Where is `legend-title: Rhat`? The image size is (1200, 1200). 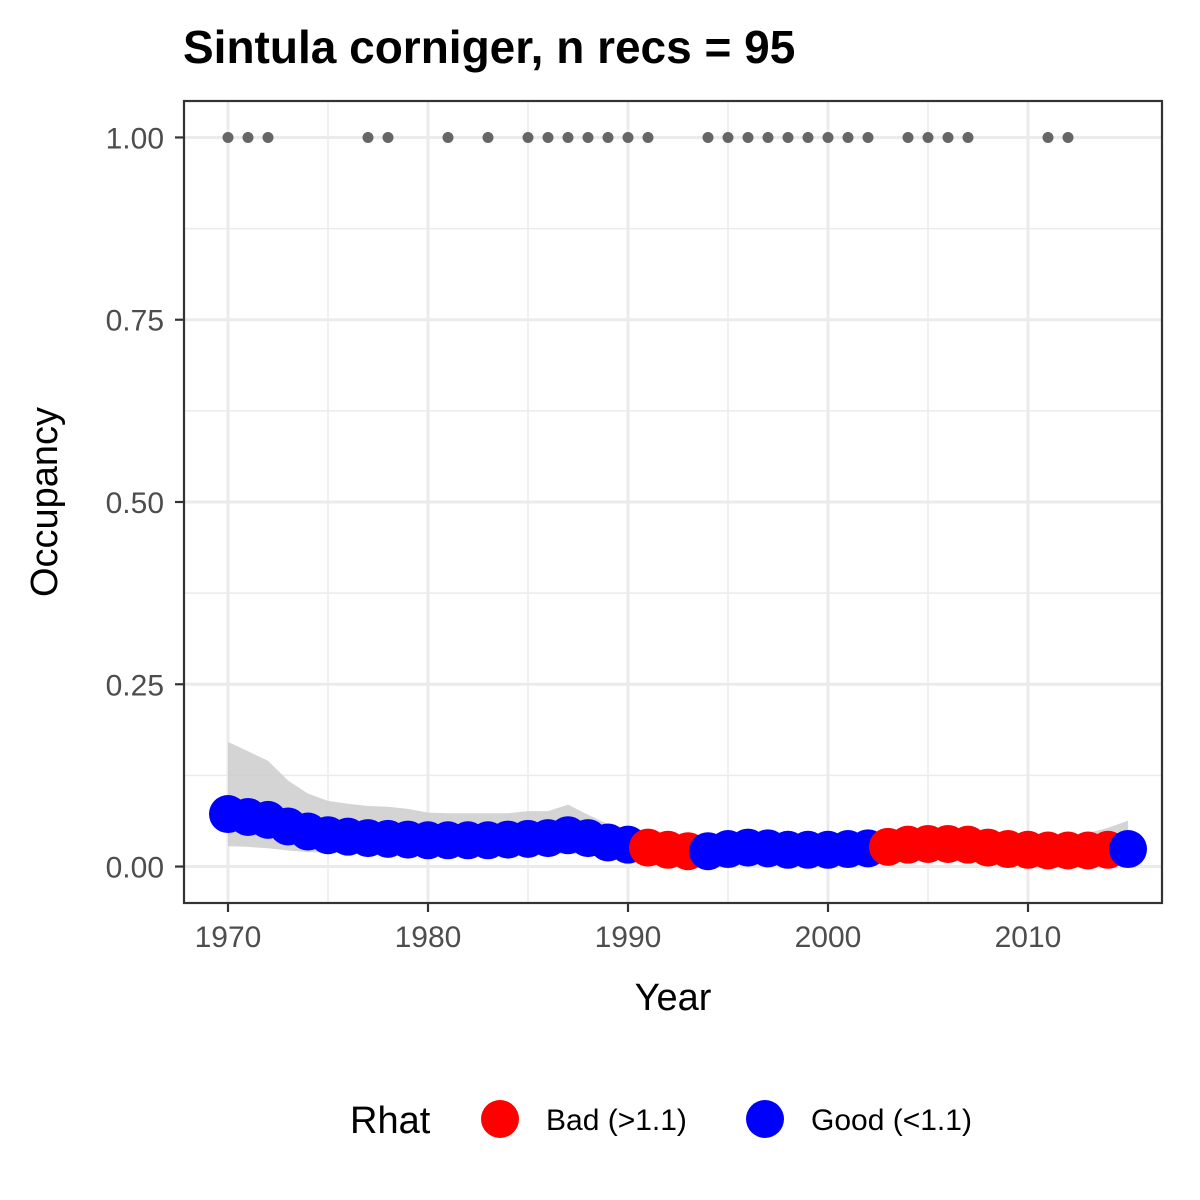
legend-title: Rhat is located at coordinates (390, 1121).